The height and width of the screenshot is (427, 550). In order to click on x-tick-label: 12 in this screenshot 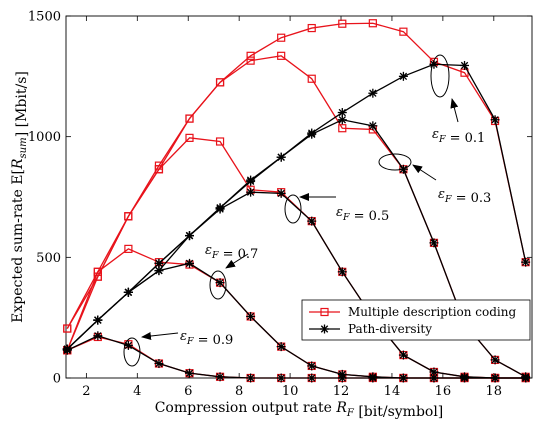, I will do `click(341, 391)`.